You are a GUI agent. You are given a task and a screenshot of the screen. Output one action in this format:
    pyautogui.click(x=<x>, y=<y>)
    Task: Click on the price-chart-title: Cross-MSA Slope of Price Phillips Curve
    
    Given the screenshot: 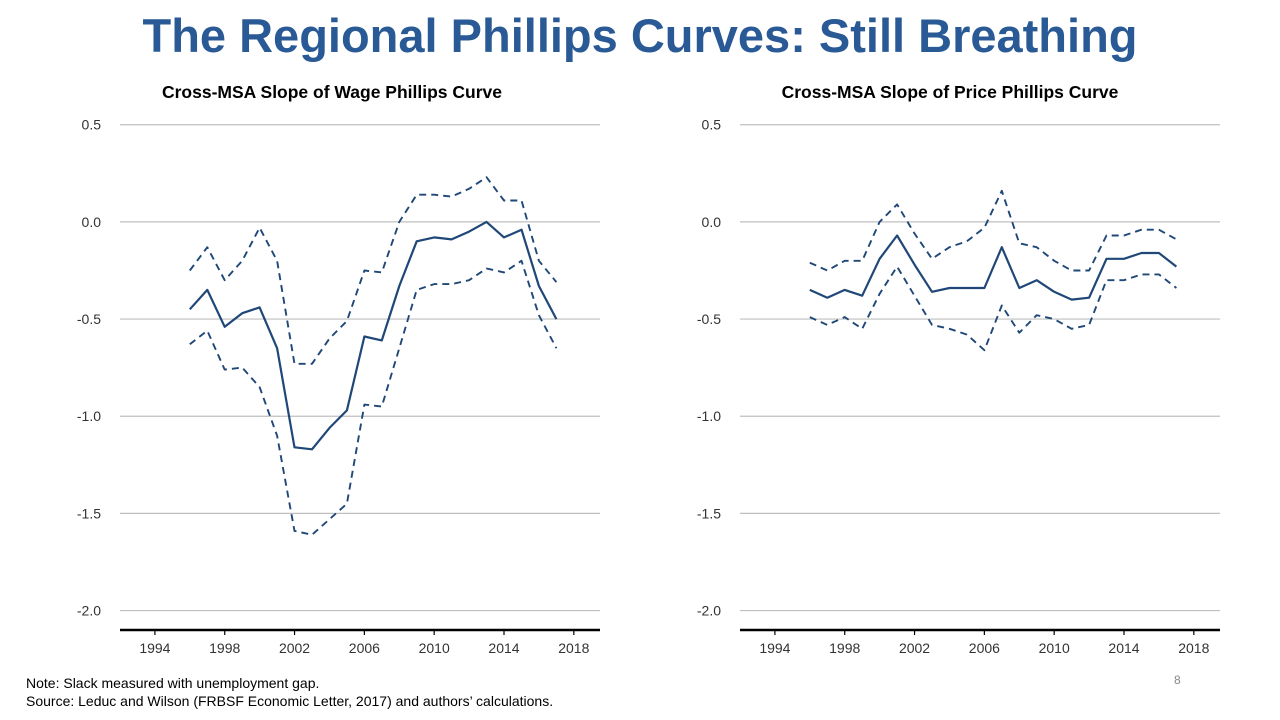 What is the action you would take?
    pyautogui.click(x=950, y=92)
    